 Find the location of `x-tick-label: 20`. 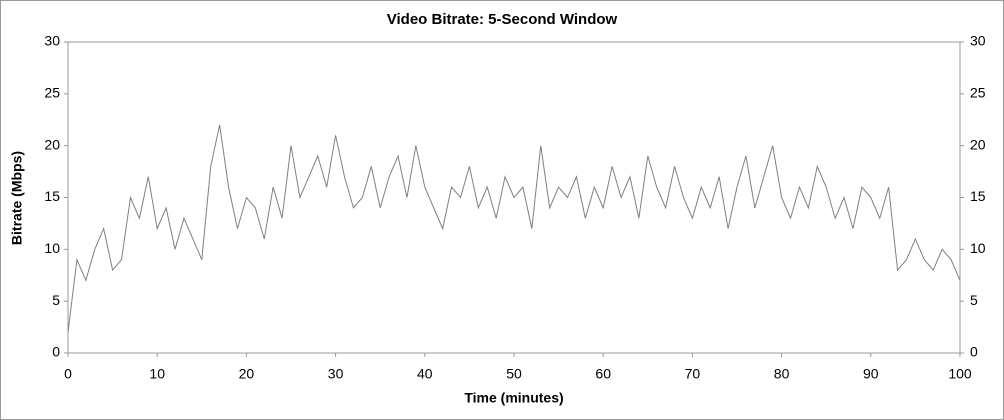

x-tick-label: 20 is located at coordinates (247, 374).